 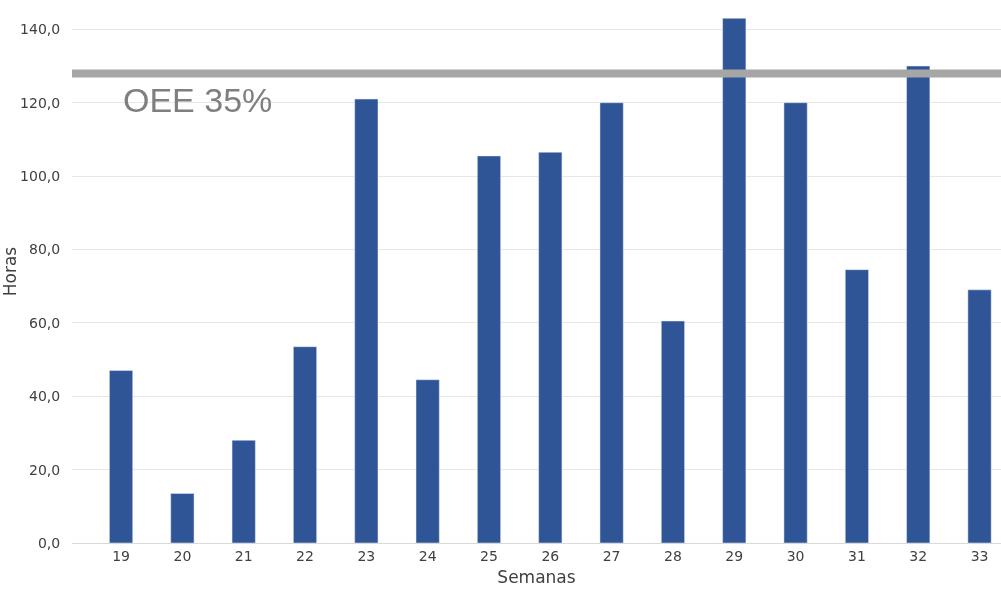 What do you see at coordinates (40, 176) in the screenshot?
I see `y-tick-label: 100,0` at bounding box center [40, 176].